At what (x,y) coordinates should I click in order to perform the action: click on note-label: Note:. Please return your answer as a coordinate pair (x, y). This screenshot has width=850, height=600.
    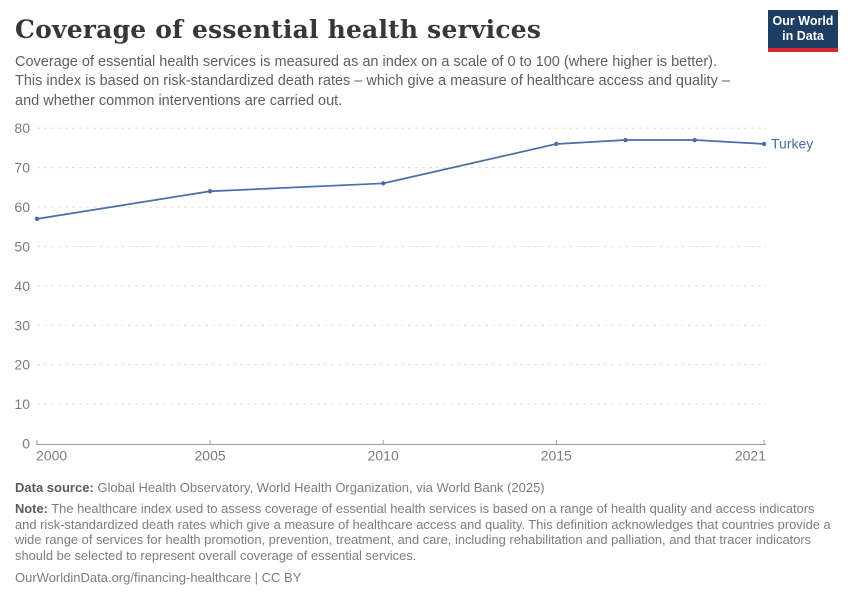
    Looking at the image, I should click on (31, 509).